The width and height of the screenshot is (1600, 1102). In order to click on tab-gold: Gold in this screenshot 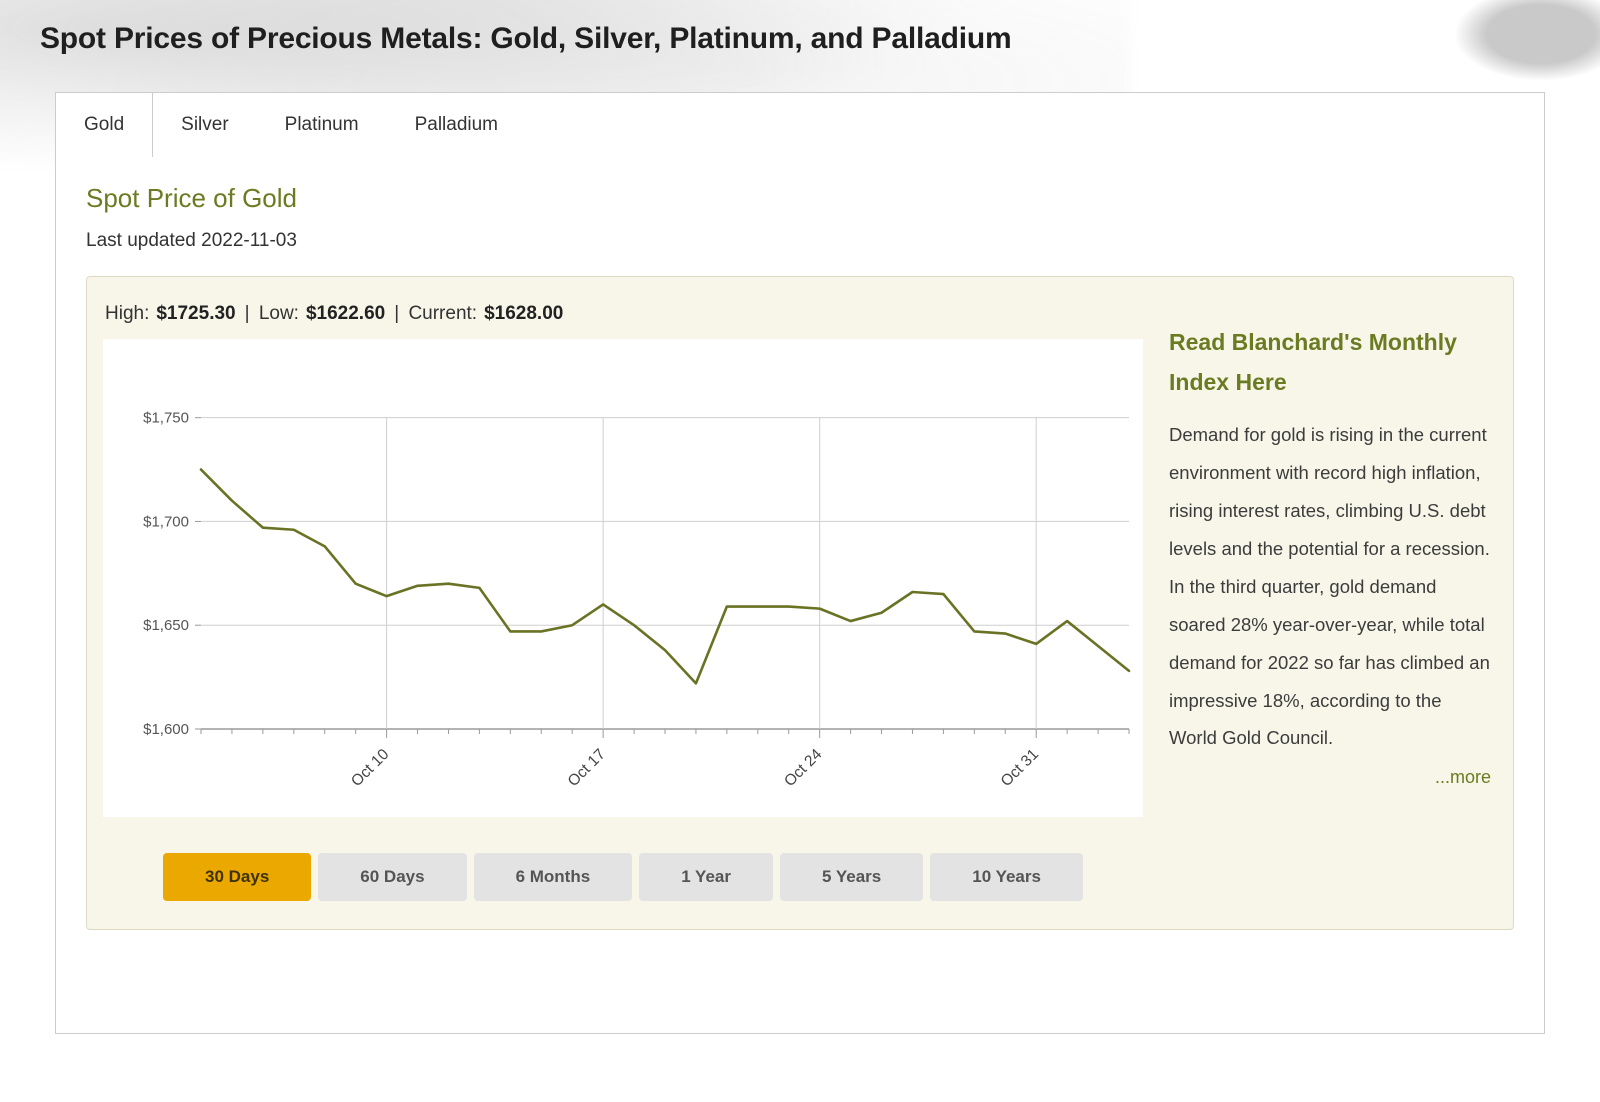, I will do `click(105, 125)`.